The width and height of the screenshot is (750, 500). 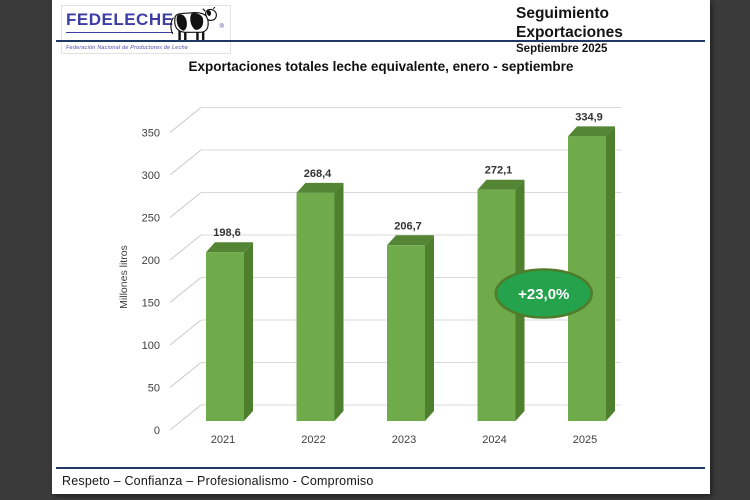 What do you see at coordinates (157, 431) in the screenshot?
I see `y-tick-label: 0` at bounding box center [157, 431].